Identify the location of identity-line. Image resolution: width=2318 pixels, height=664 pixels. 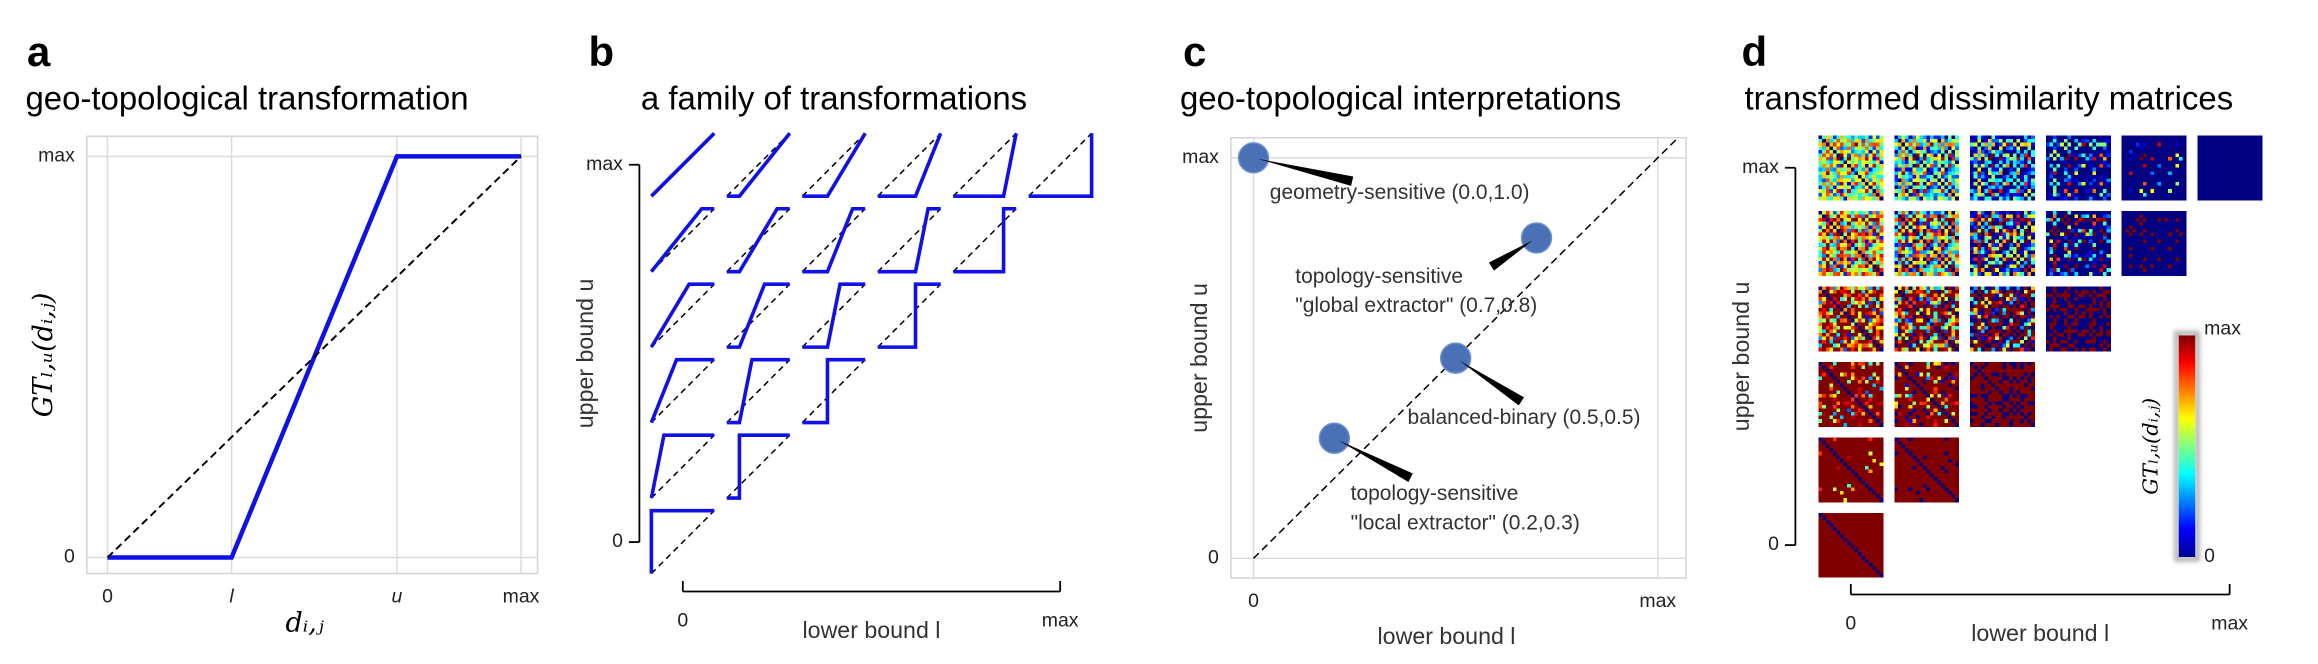
(758, 466).